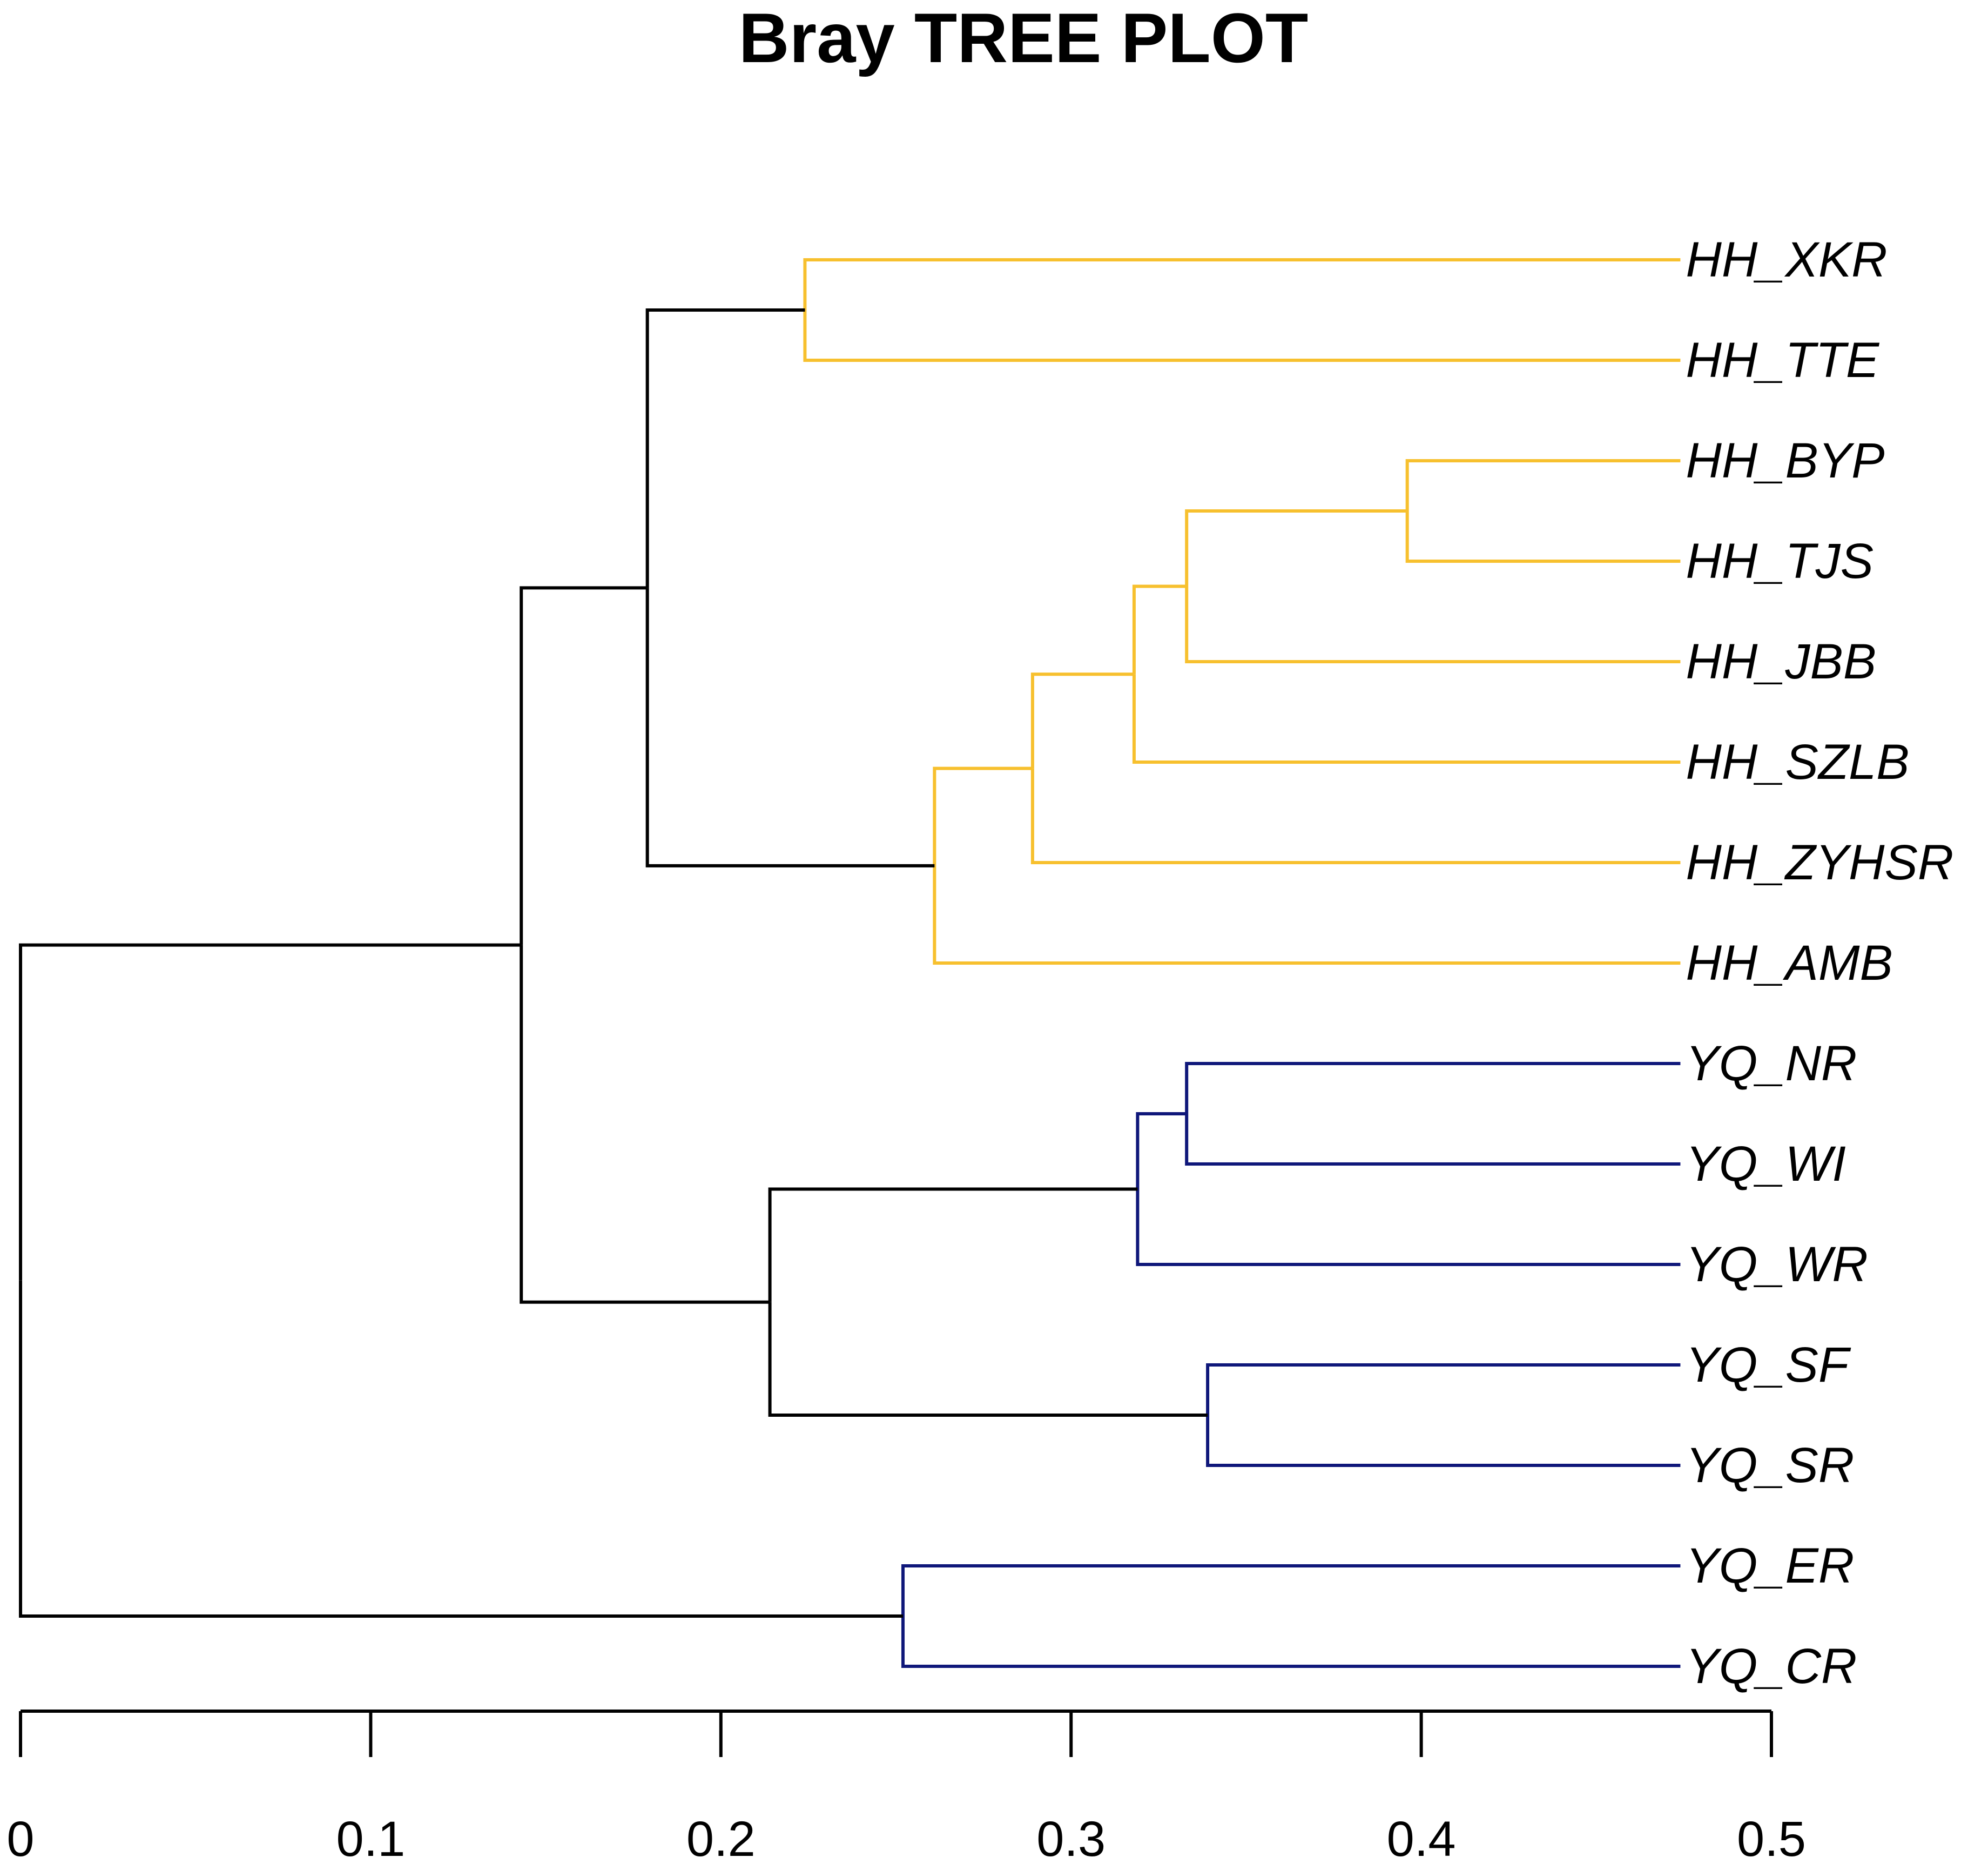 This screenshot has height=1864, width=1988. I want to click on leaf-label: YQ_SF, so click(1768, 1364).